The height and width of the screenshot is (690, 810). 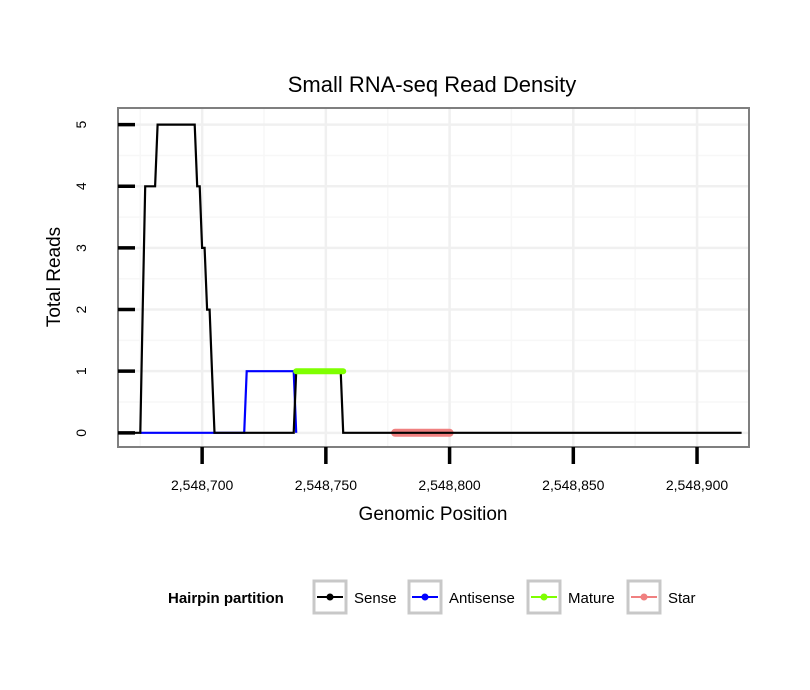 I want to click on x-tick-label: 2,548,900, so click(x=697, y=485).